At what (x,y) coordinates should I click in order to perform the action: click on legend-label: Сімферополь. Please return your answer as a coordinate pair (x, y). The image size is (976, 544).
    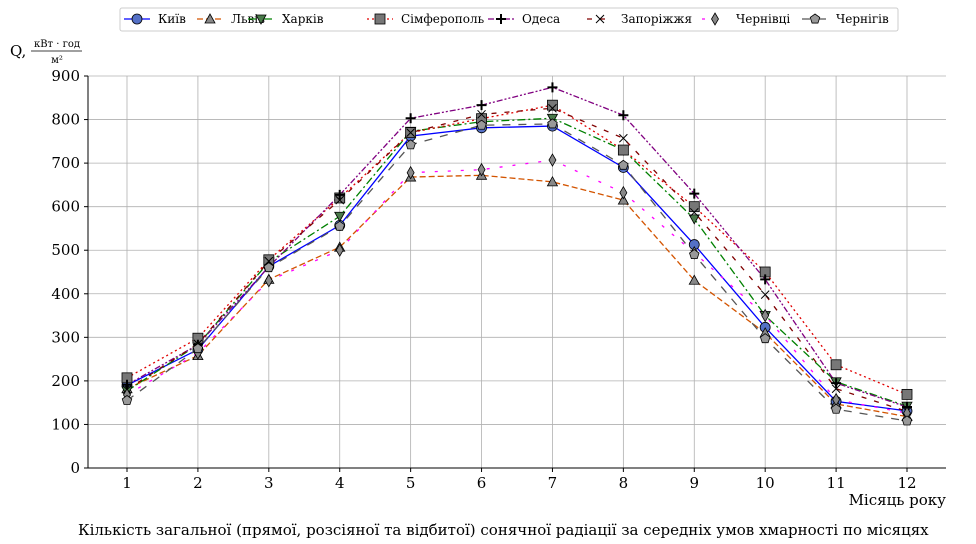
    Looking at the image, I should click on (443, 19).